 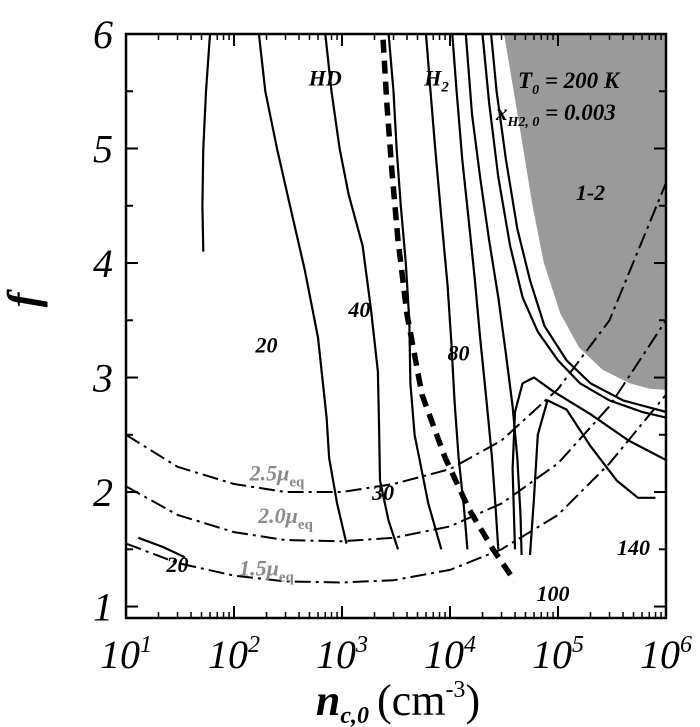 What do you see at coordinates (354, 715) in the screenshot?
I see `x-axis-title-subscript: c,0` at bounding box center [354, 715].